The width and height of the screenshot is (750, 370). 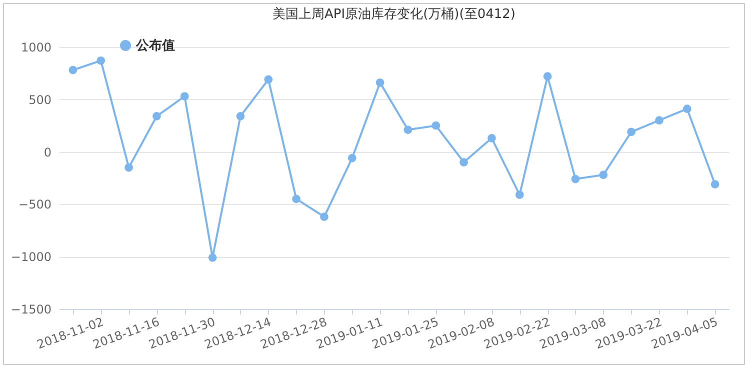 I want to click on y-tick-label: −500, so click(x=35, y=205).